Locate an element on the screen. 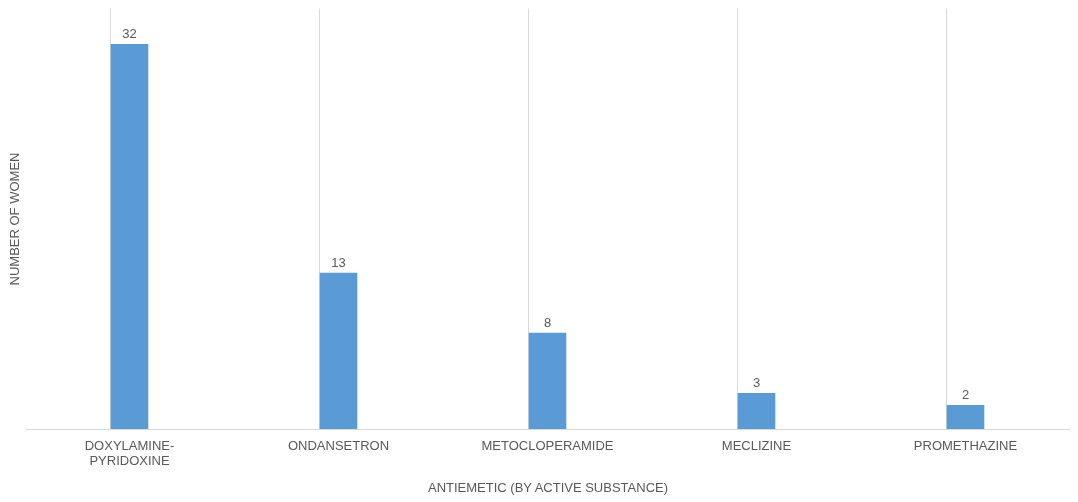 Image resolution: width=1078 pixels, height=502 pixels. y-axis-title: NUMBER OF WOMEN is located at coordinates (14, 219).